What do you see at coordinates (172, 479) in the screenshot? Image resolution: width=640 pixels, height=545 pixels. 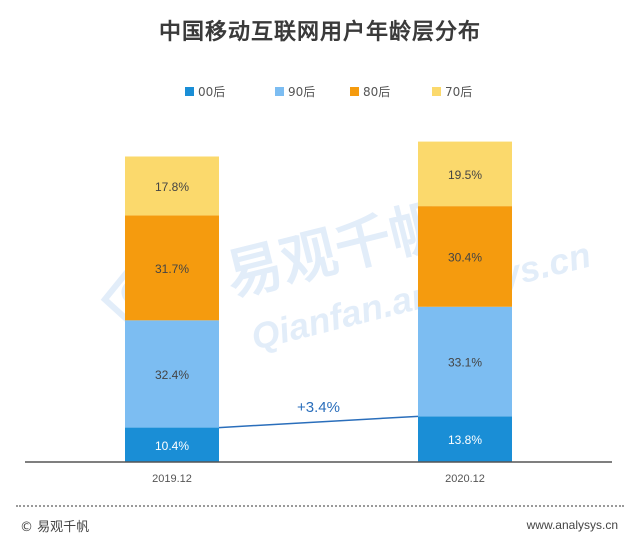 I see `x-tick-label-1: 2019.12` at bounding box center [172, 479].